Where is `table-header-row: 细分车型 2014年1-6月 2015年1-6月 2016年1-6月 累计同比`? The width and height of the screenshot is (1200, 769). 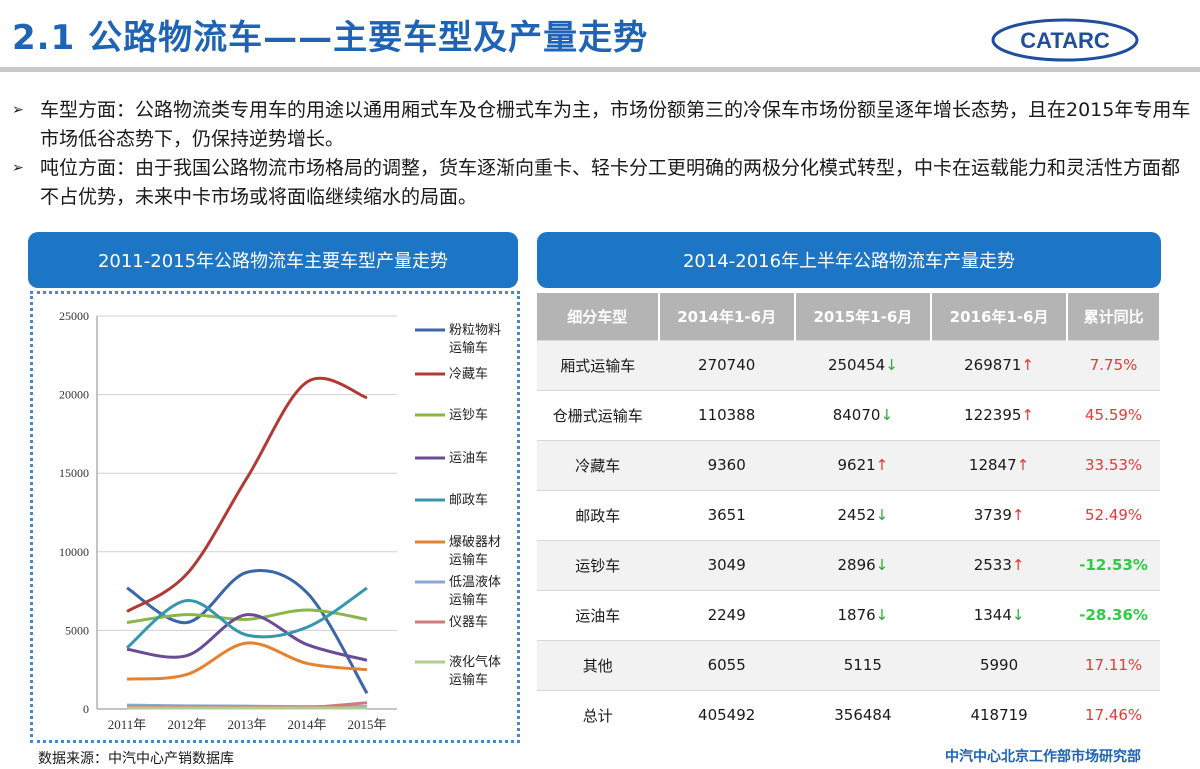 table-header-row: 细分车型 2014年1-6月 2015年1-6月 2016年1-6月 累计同比 is located at coordinates (849, 316).